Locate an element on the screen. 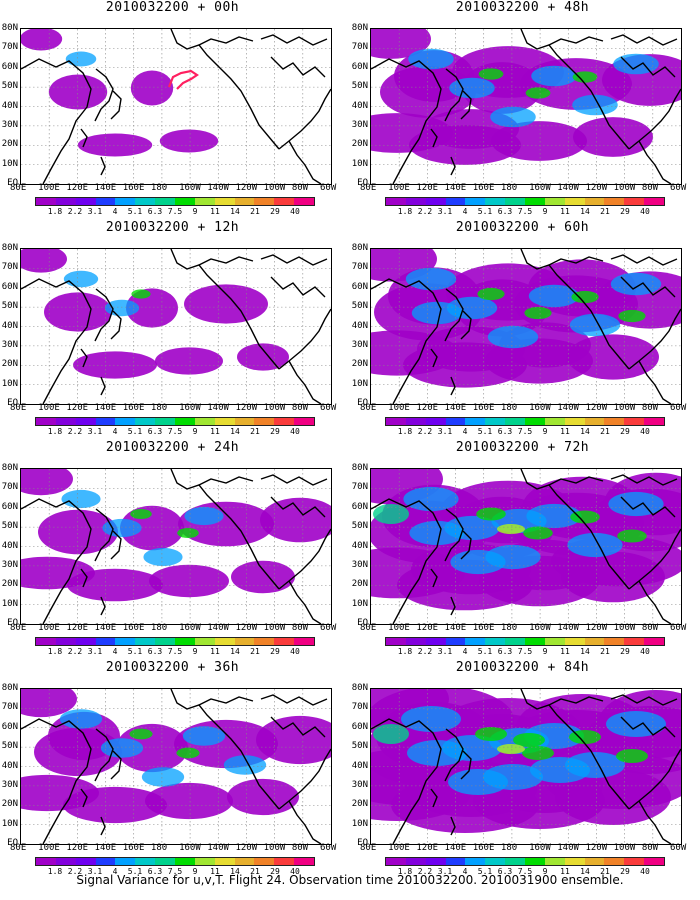 The height and width of the screenshot is (900, 700). longitude-label: 140E is located at coordinates (455, 628).